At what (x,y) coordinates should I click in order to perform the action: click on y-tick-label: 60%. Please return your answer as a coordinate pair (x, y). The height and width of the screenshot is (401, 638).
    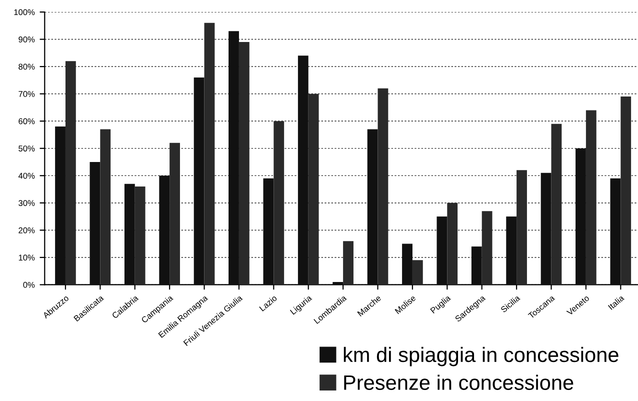
    Looking at the image, I should click on (26, 121).